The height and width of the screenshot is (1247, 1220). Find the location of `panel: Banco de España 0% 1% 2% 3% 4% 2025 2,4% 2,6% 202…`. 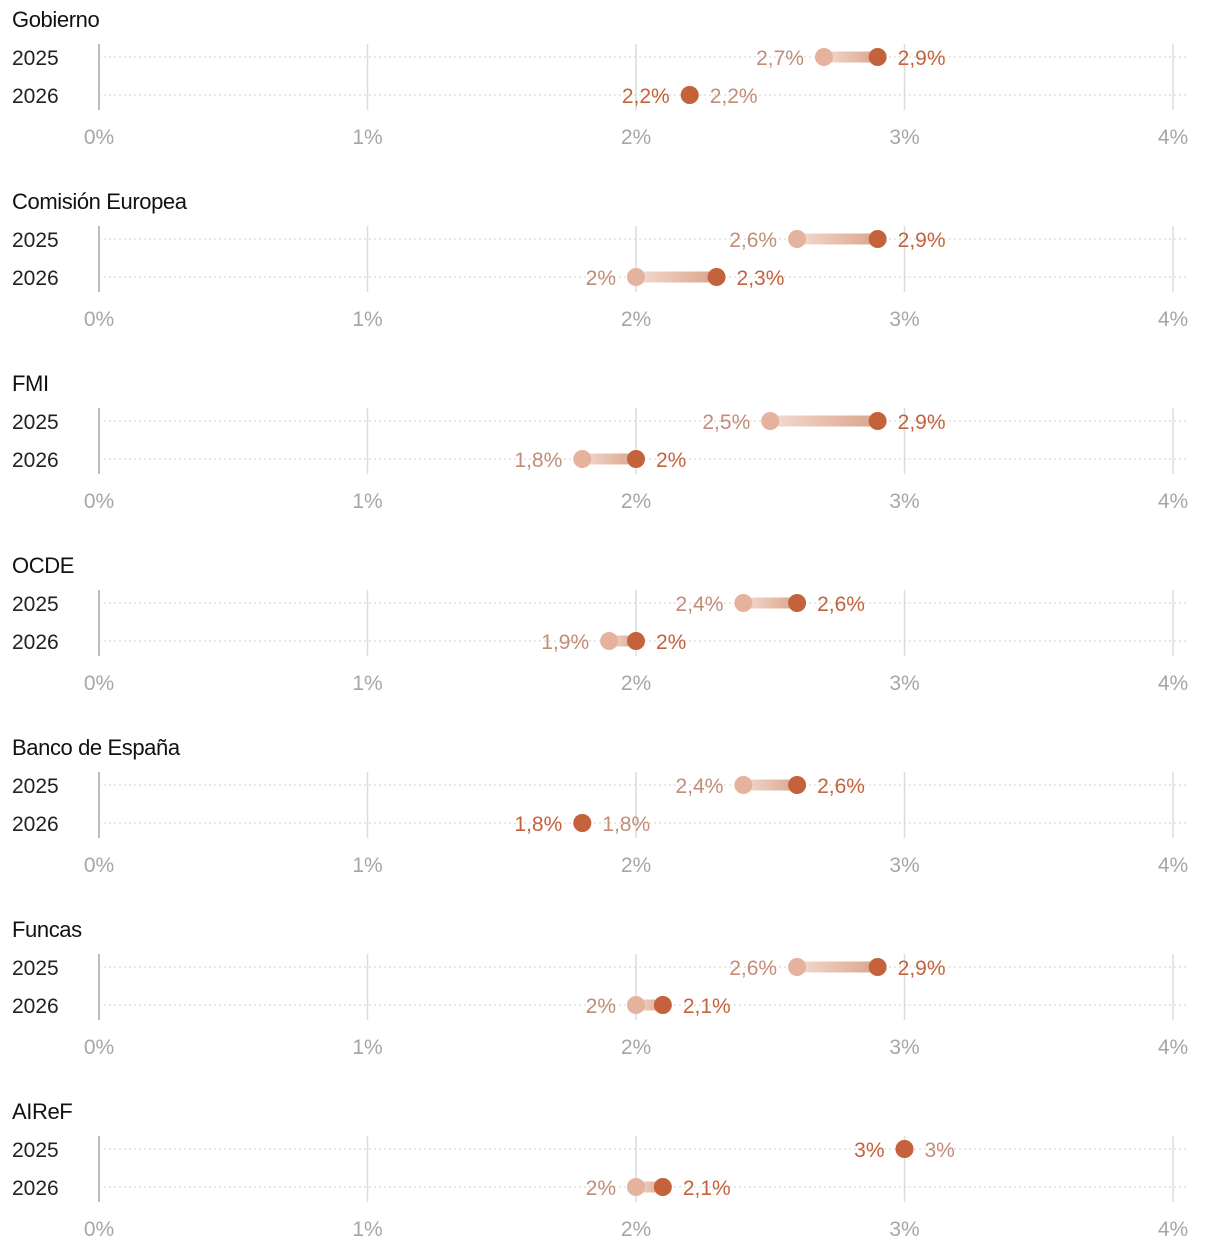

panel: Banco de España 0% 1% 2% 3% 4% 2025 2,4% 2,6% 202… is located at coordinates (600, 806).